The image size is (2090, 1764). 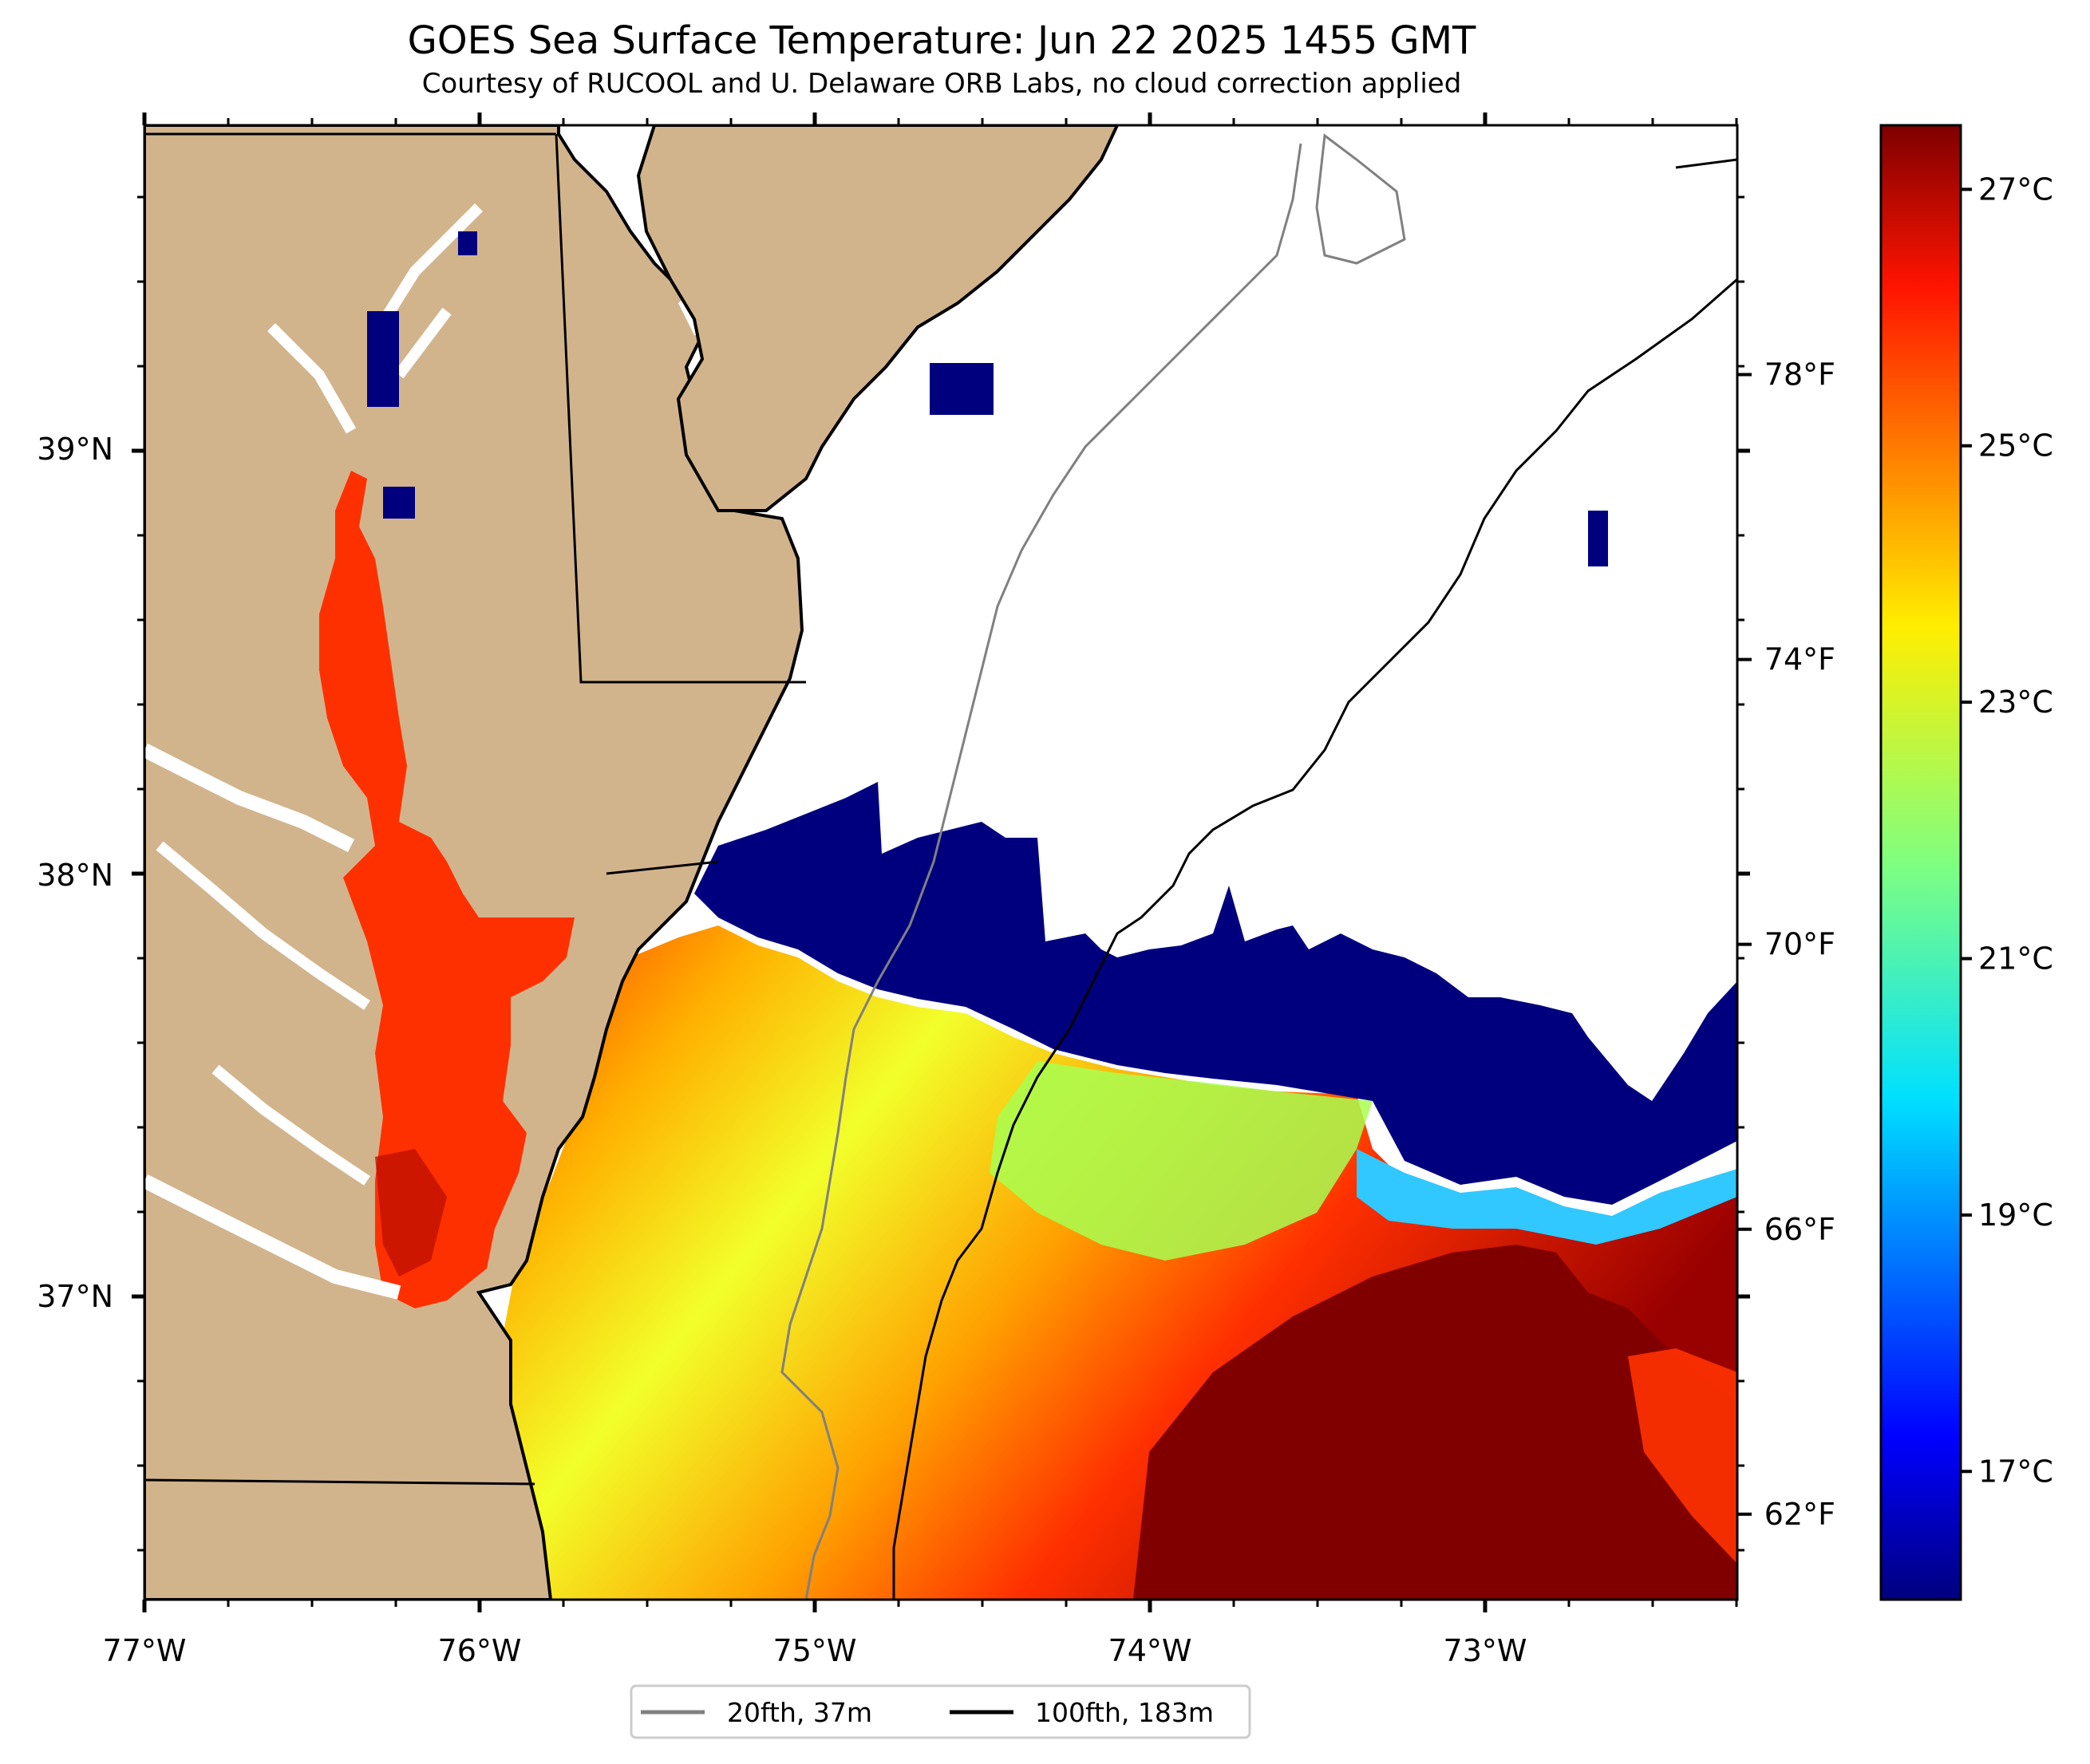 I want to click on cold-patch-nj, so click(x=962, y=389).